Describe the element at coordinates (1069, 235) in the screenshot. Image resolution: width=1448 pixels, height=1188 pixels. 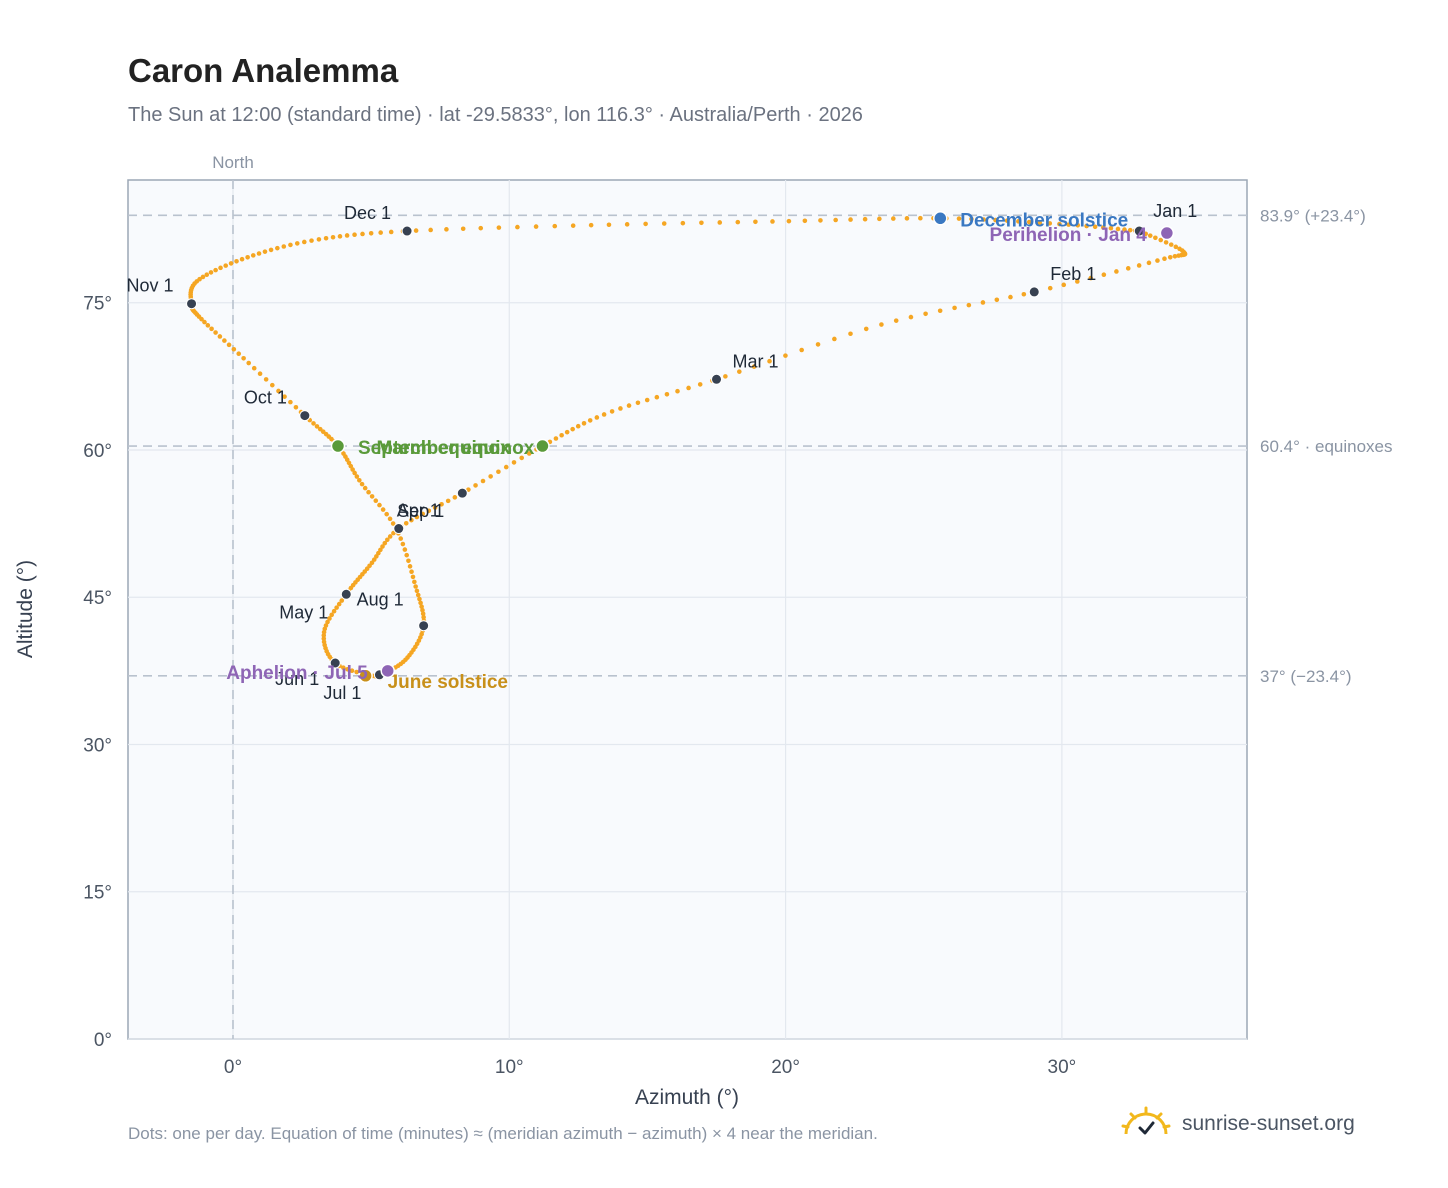
I see `perihelion-marker-label: Perihelion · Jan 4` at that location.